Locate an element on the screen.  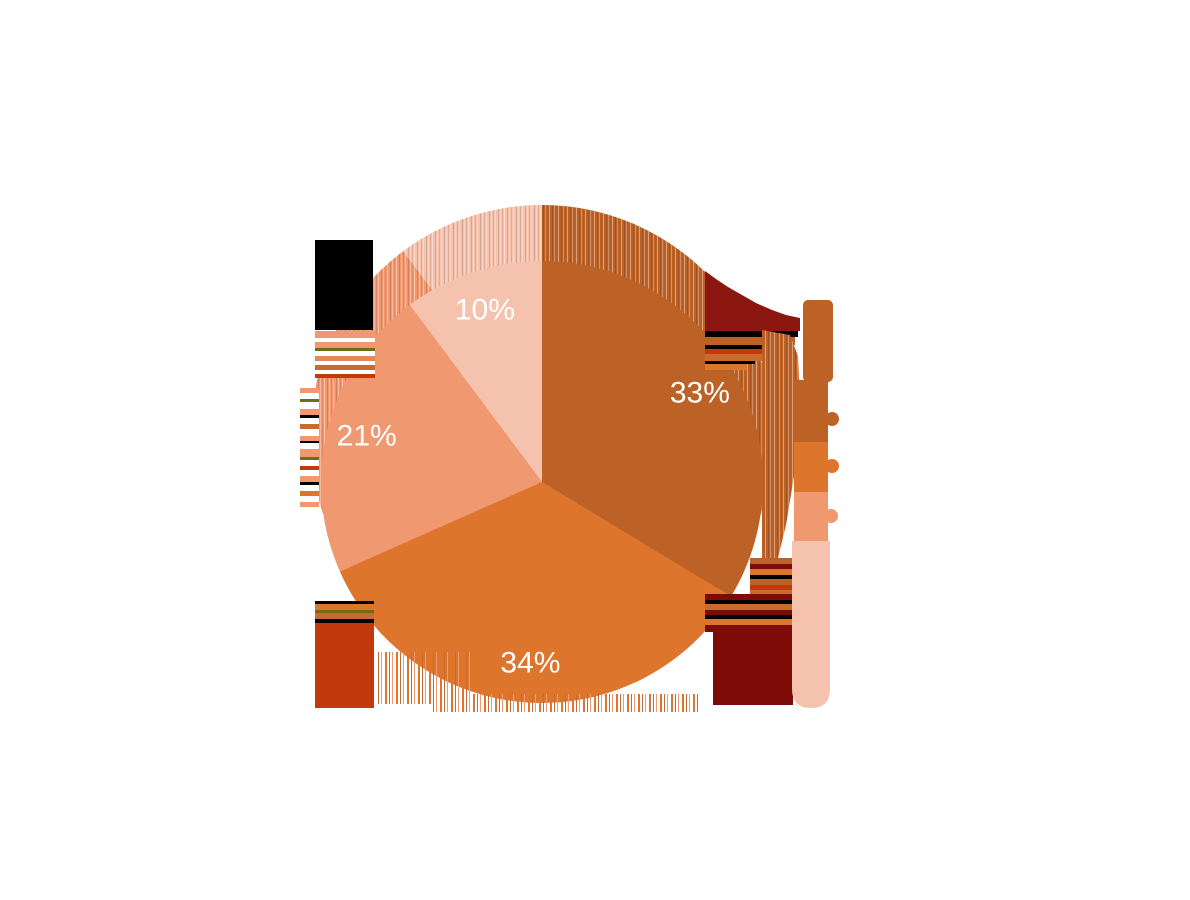
pie-label-4: 10% is located at coordinates (485, 310).